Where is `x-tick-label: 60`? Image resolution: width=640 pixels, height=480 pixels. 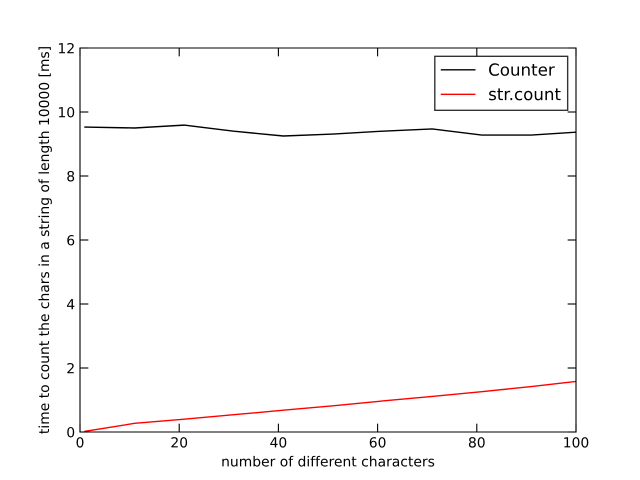
x-tick-label: 60 is located at coordinates (378, 442).